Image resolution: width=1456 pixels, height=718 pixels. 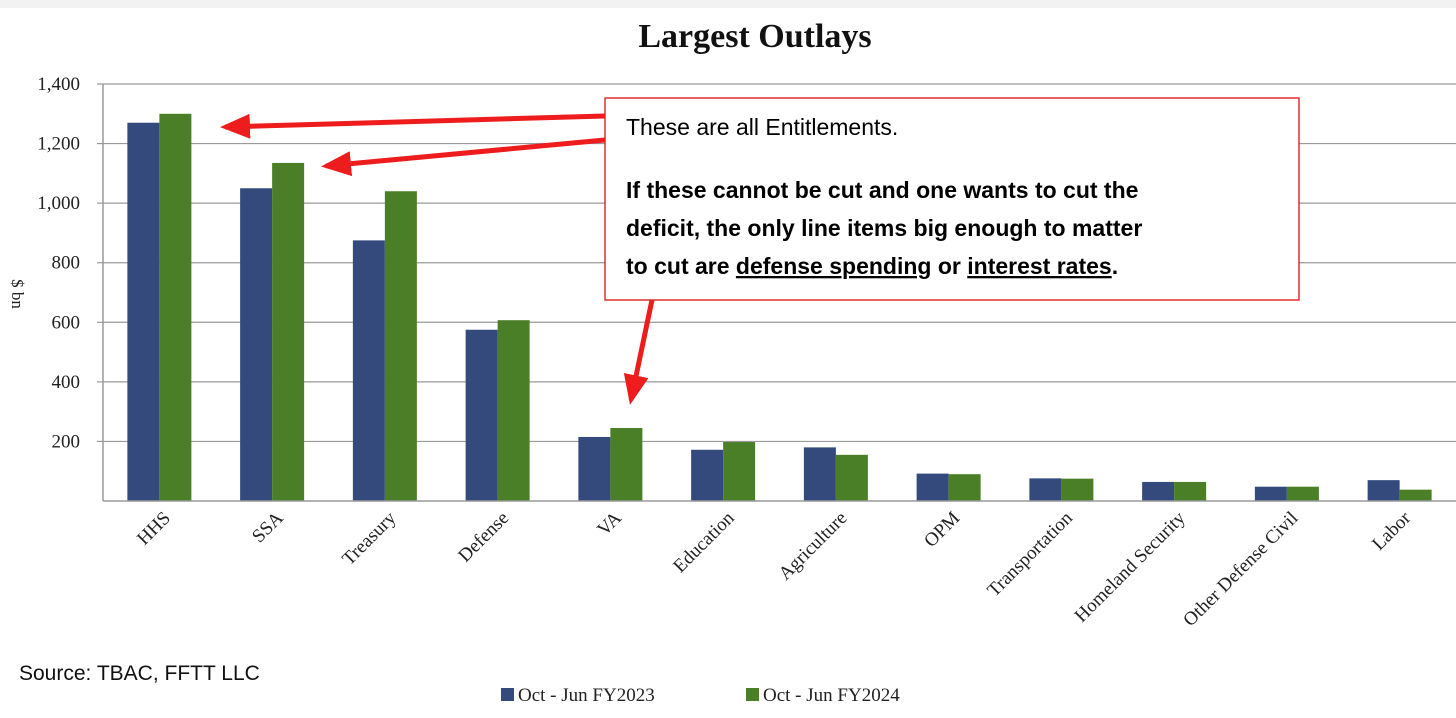 What do you see at coordinates (66, 322) in the screenshot?
I see `y-tick-label: 600` at bounding box center [66, 322].